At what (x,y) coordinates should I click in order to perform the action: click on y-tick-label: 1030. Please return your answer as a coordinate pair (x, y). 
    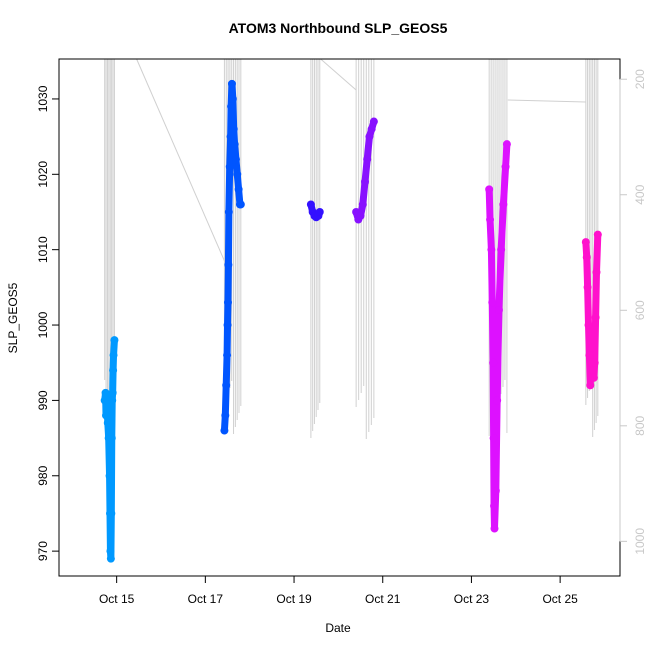
    Looking at the image, I should click on (43, 98).